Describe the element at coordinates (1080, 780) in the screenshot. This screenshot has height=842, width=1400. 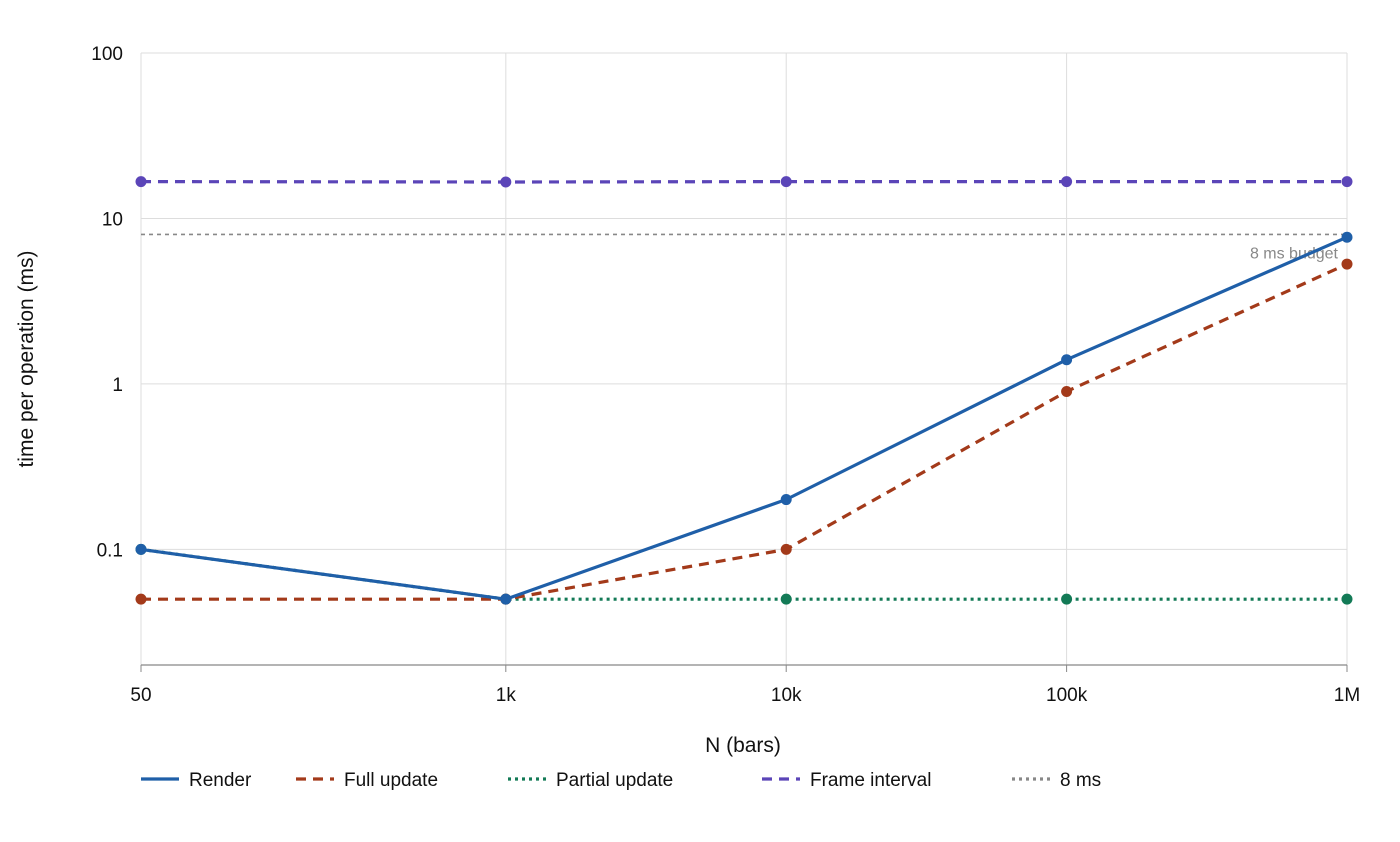
I see `legend-label: 8 ms` at that location.